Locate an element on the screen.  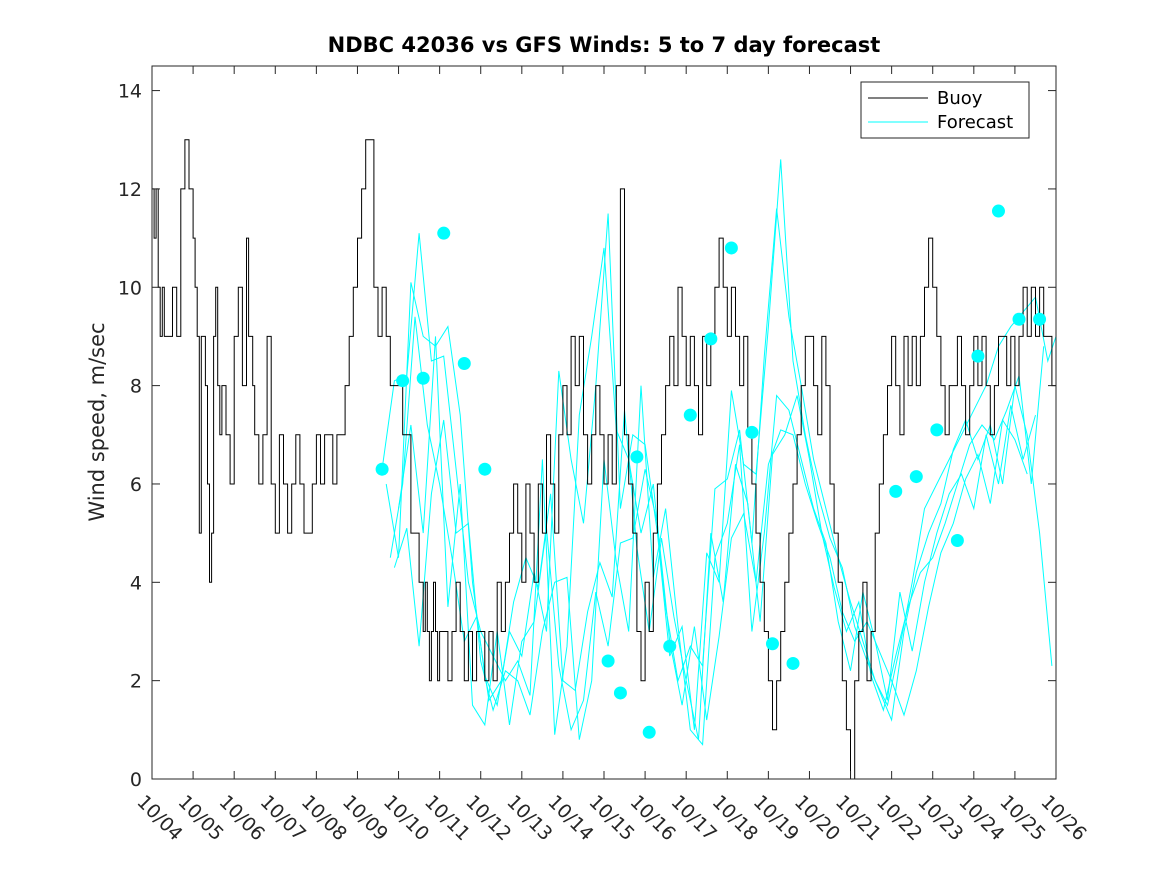
y-tick-label: 2 is located at coordinates (136, 682).